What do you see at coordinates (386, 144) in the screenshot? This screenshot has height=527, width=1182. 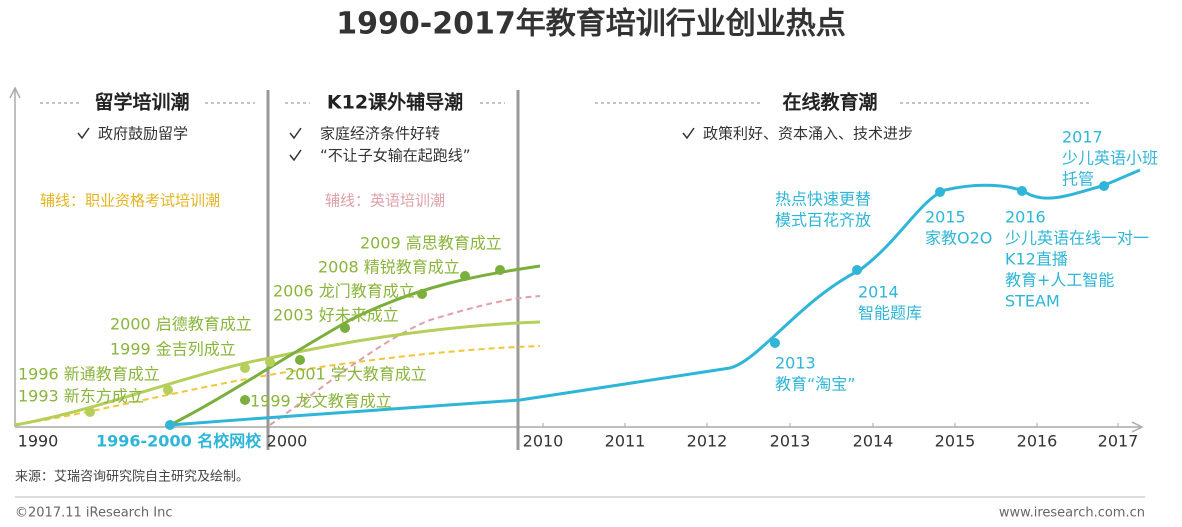 I see `check-icons` at bounding box center [386, 144].